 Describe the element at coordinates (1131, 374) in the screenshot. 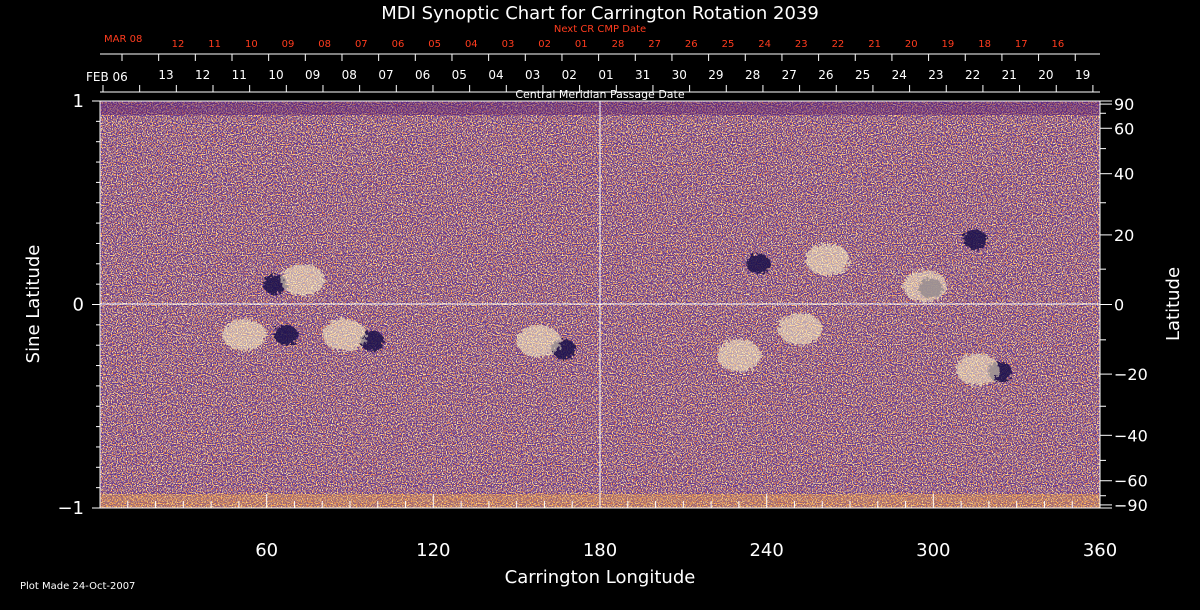

I see `y-right-tick-label: −20` at that location.